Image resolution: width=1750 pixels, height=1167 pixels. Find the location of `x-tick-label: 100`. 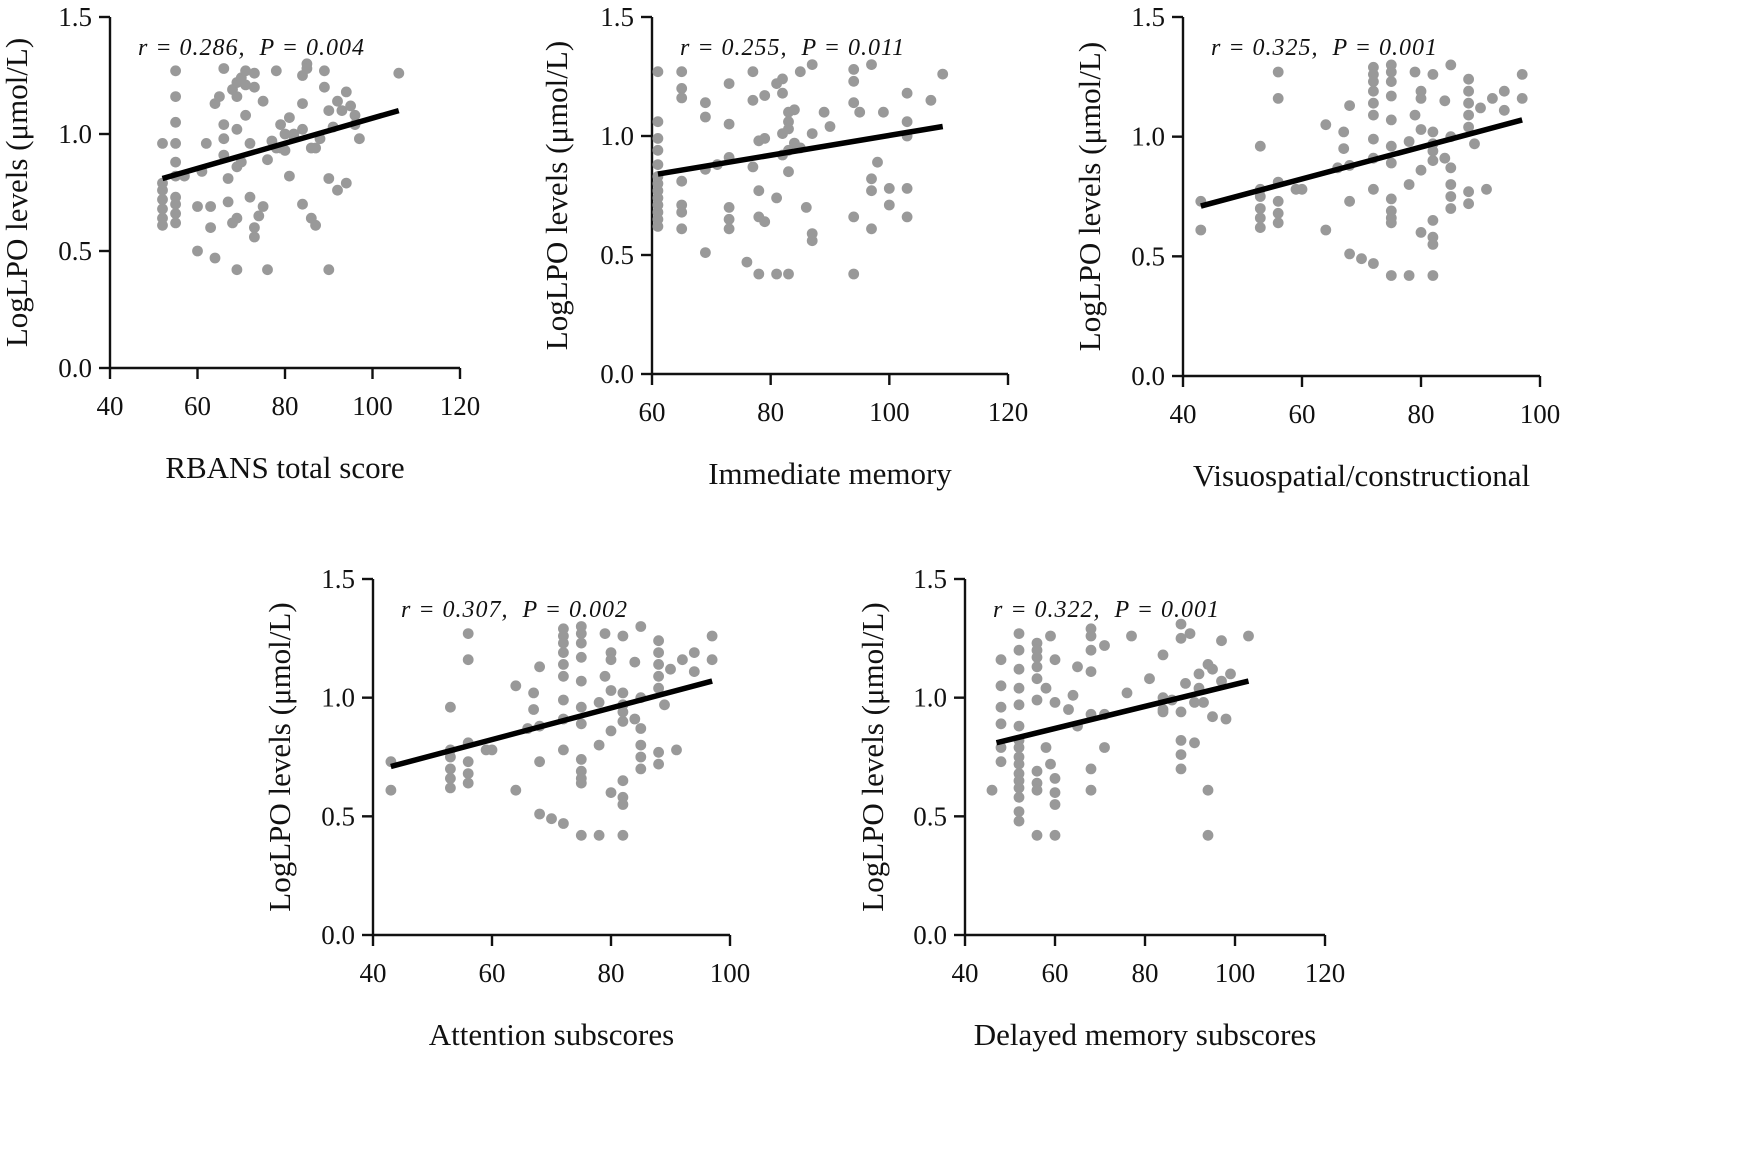

x-tick-label: 100 is located at coordinates (1540, 414).